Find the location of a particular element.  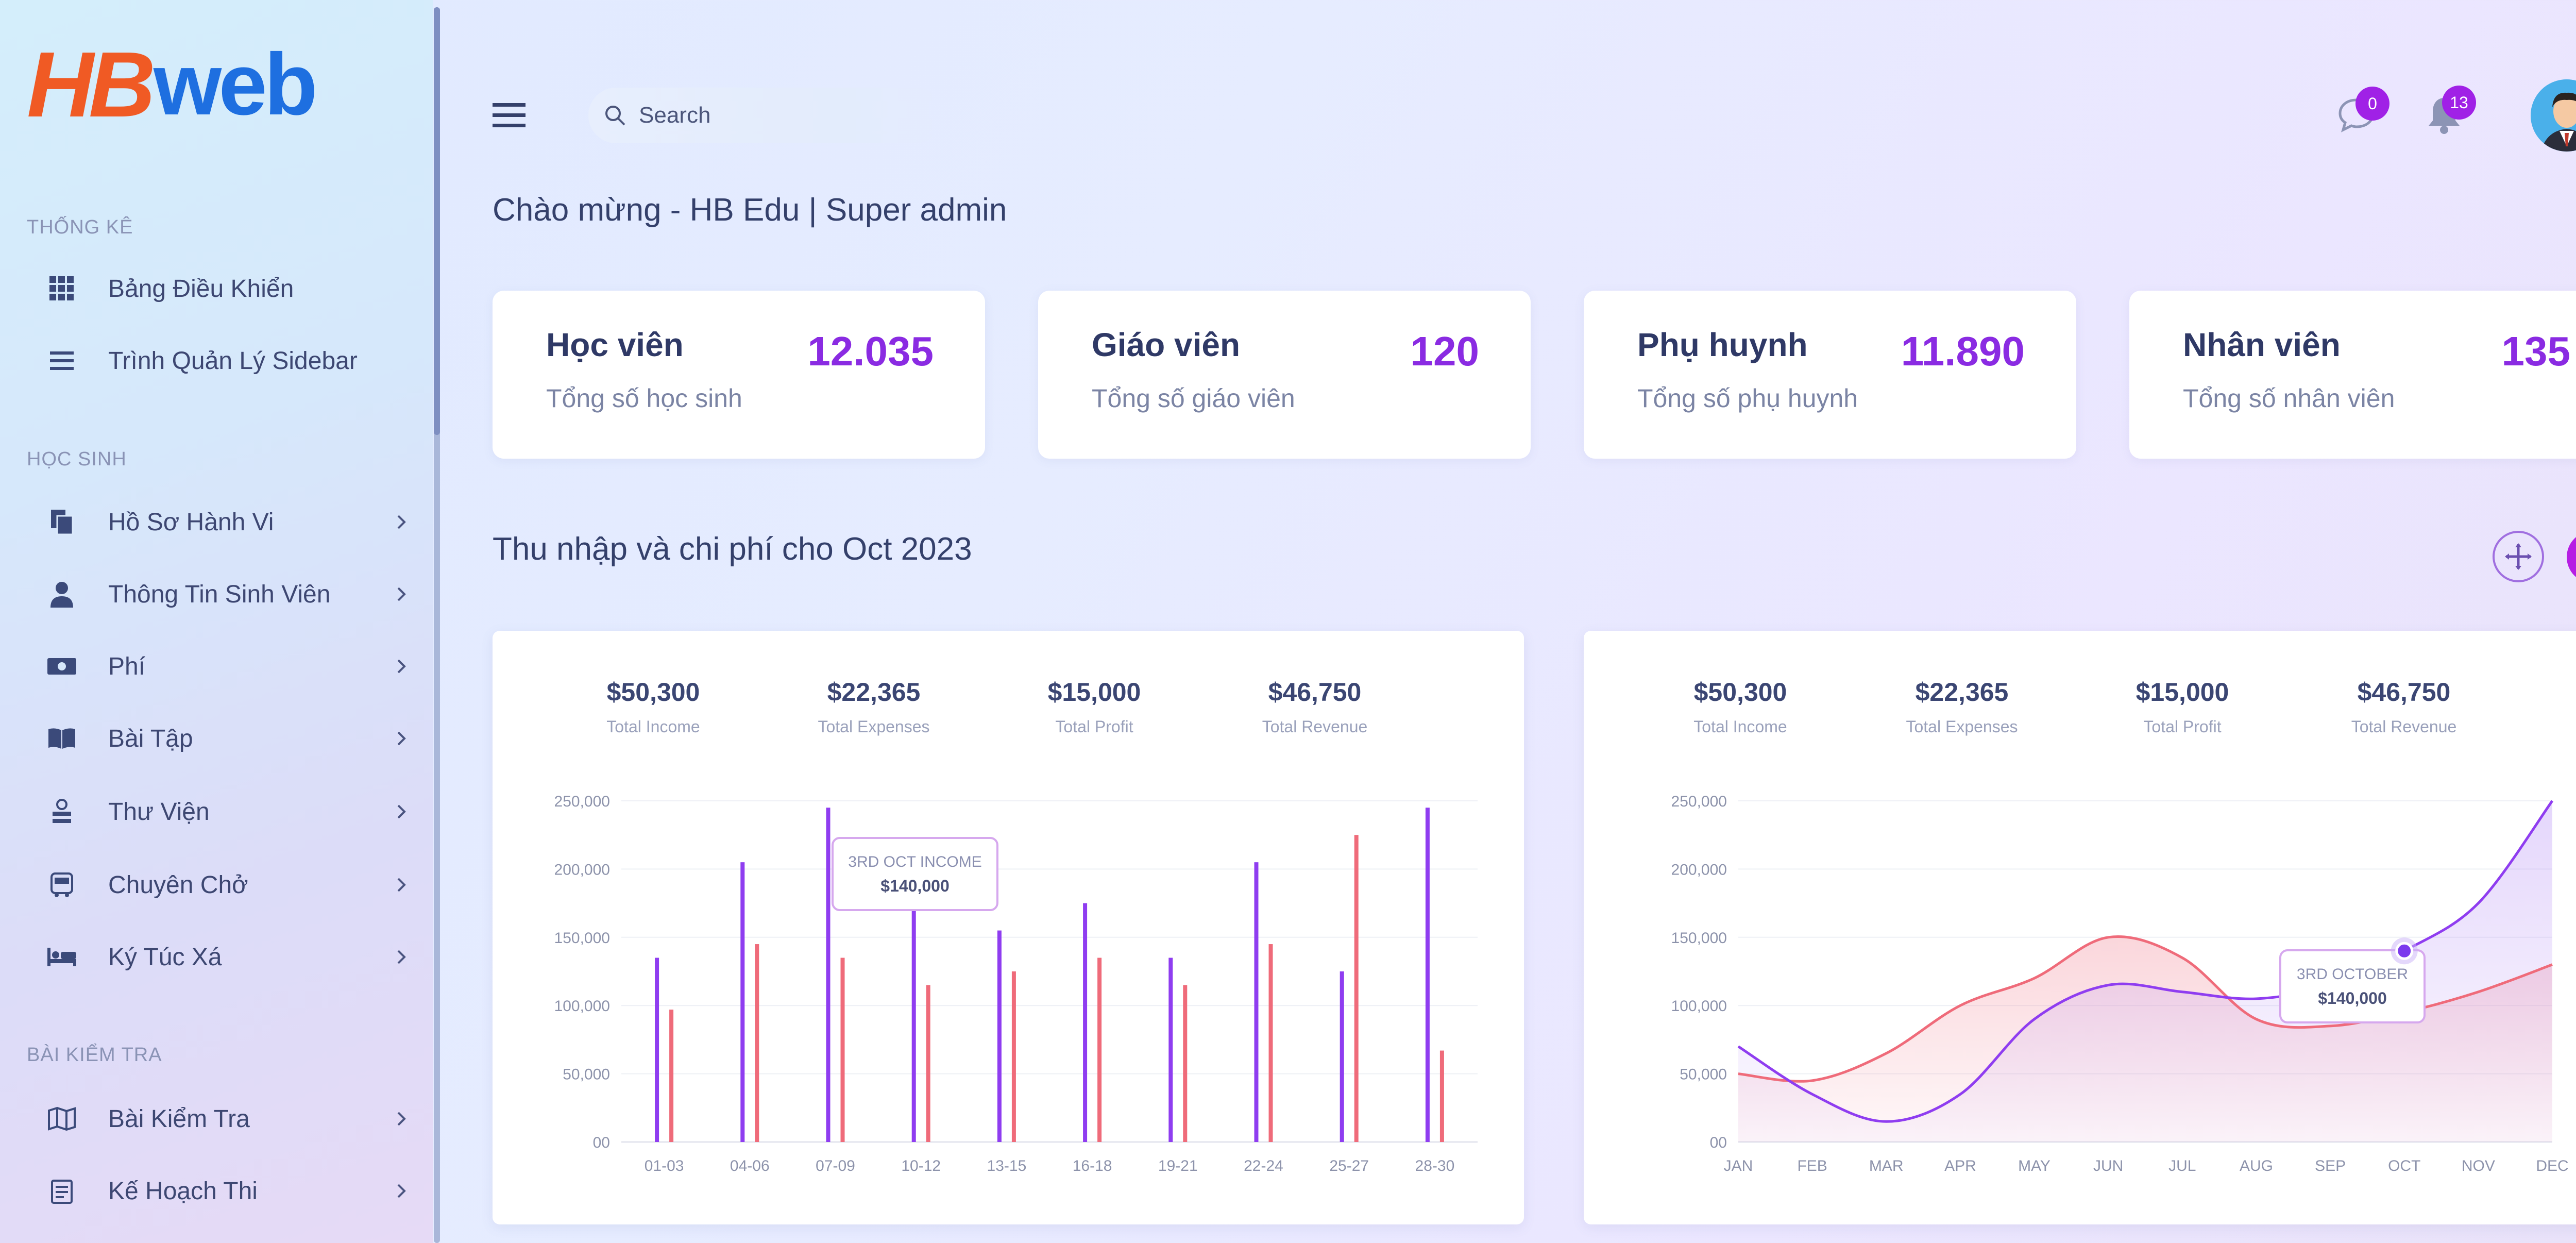

sidebar-item-exams: Bài Kiểm Tra is located at coordinates (229, 1119).